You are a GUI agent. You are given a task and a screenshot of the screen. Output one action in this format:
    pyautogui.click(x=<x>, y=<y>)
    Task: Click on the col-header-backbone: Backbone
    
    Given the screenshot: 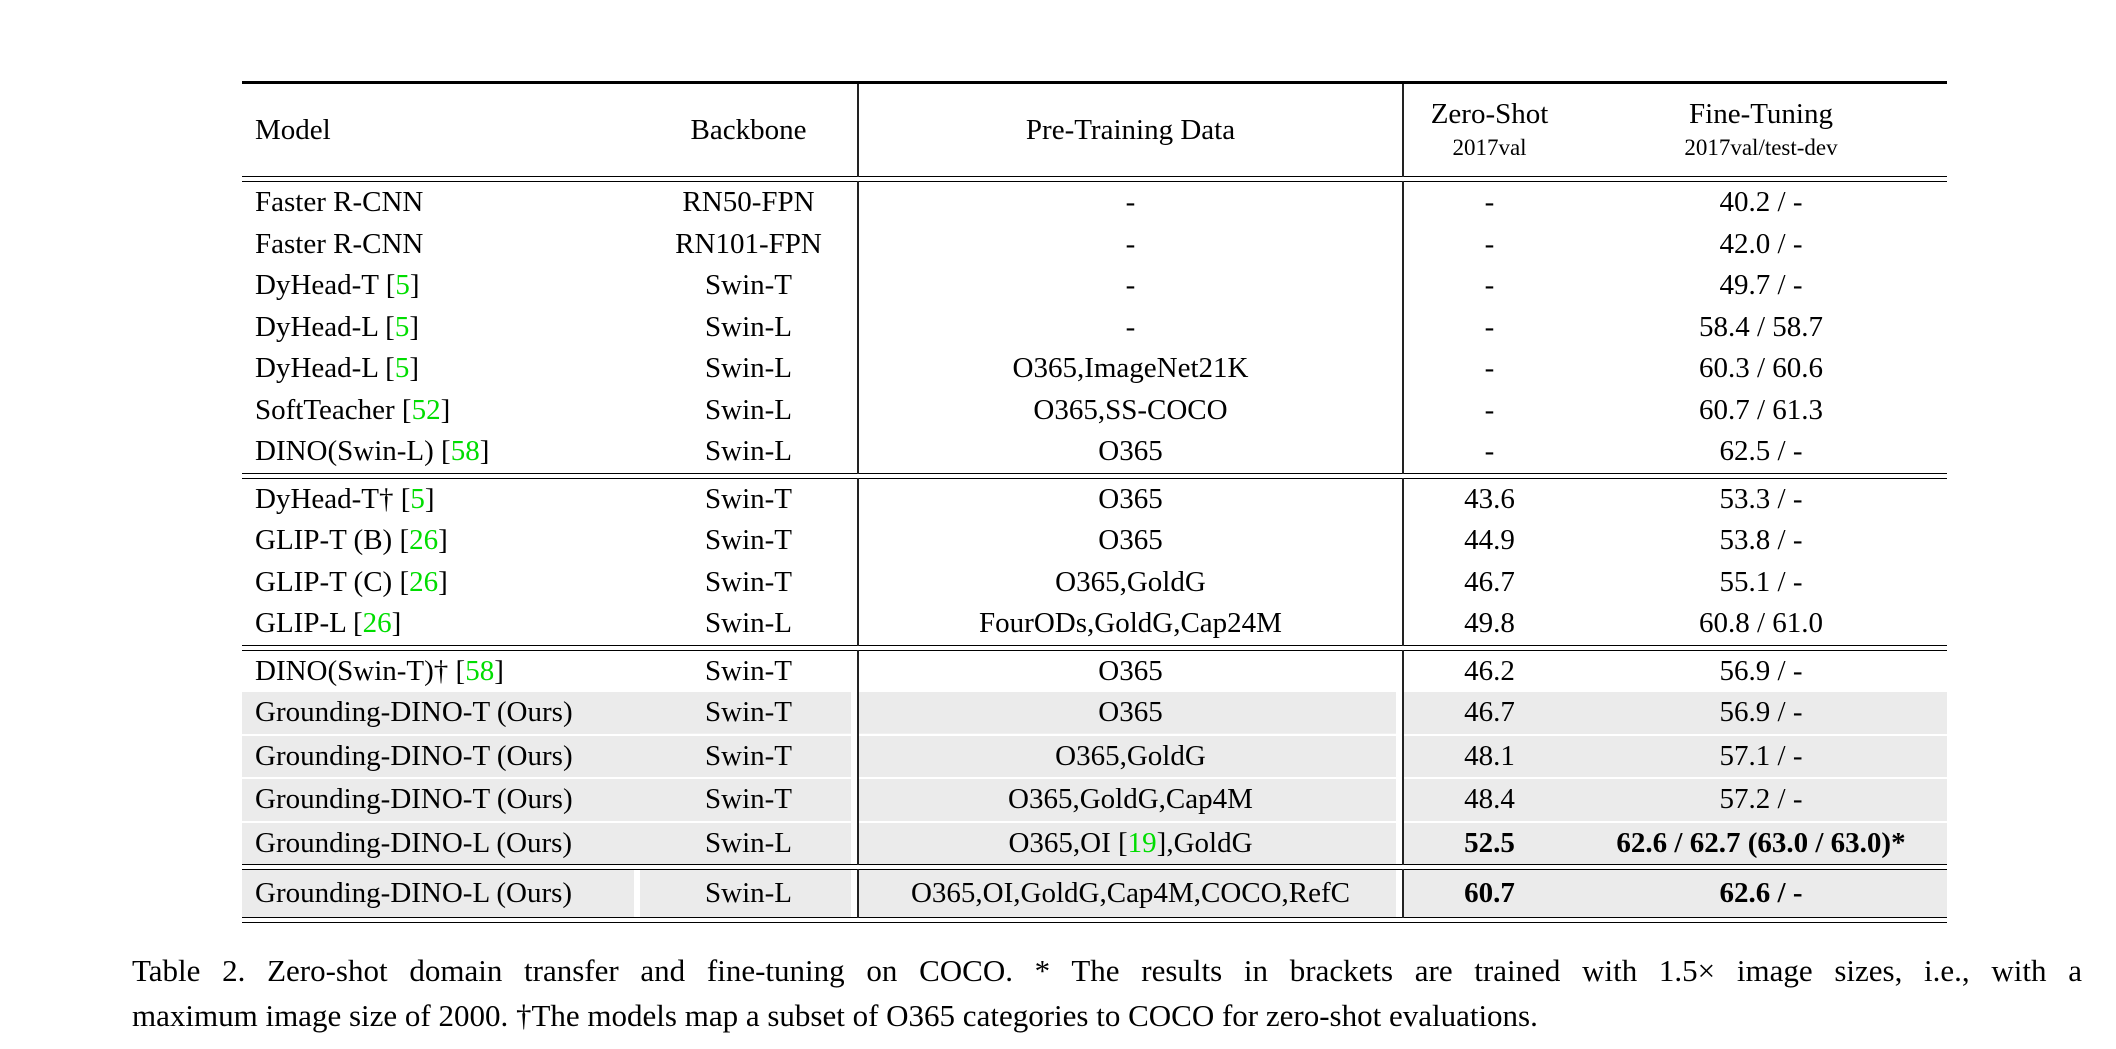 What is the action you would take?
    pyautogui.click(x=748, y=129)
    